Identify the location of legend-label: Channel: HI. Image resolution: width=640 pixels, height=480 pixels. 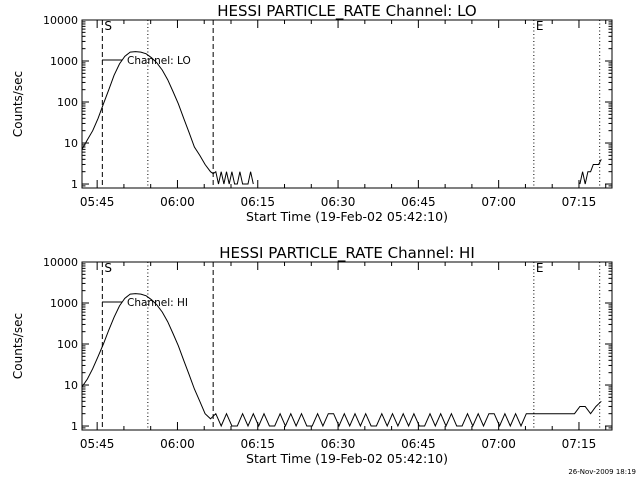
(157, 303).